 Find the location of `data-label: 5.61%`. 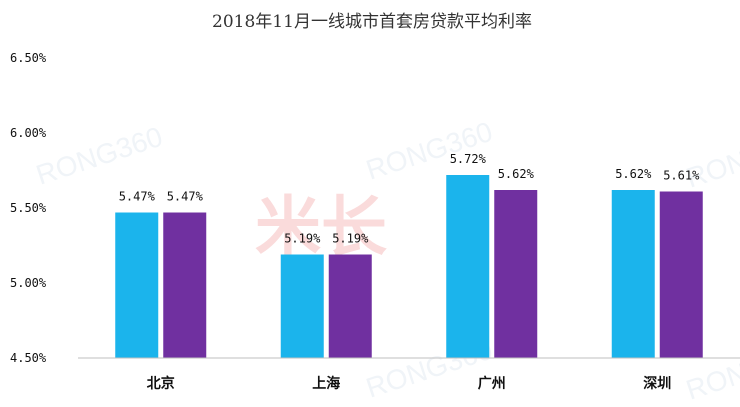

data-label: 5.61% is located at coordinates (681, 176).